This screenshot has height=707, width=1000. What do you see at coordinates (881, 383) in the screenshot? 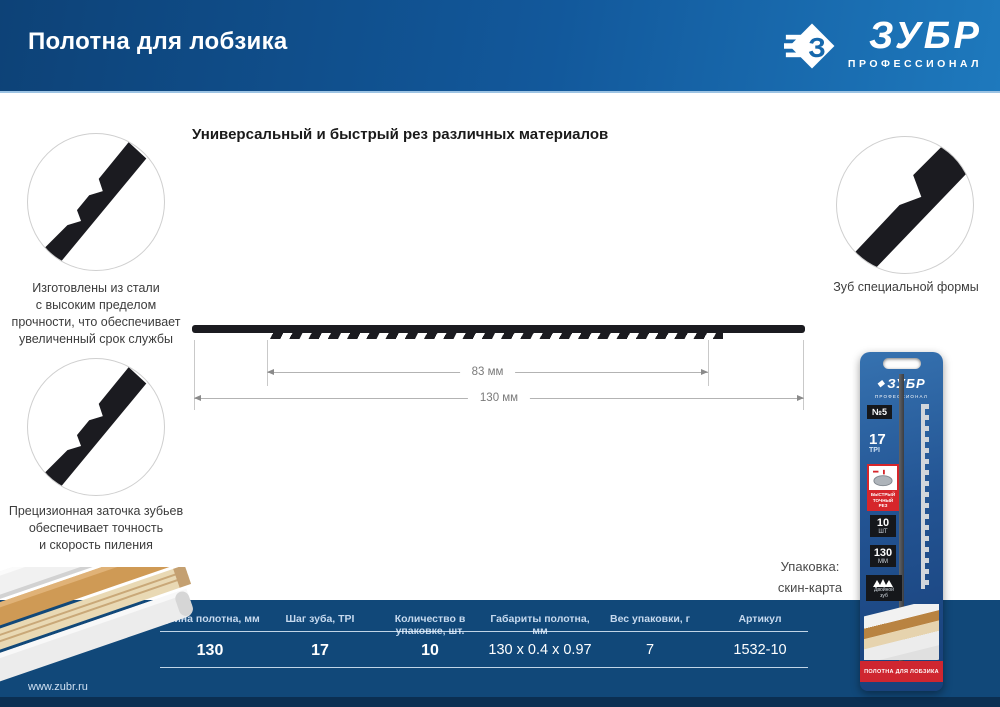
I see `brand-diamond-icon: ◆` at bounding box center [881, 383].